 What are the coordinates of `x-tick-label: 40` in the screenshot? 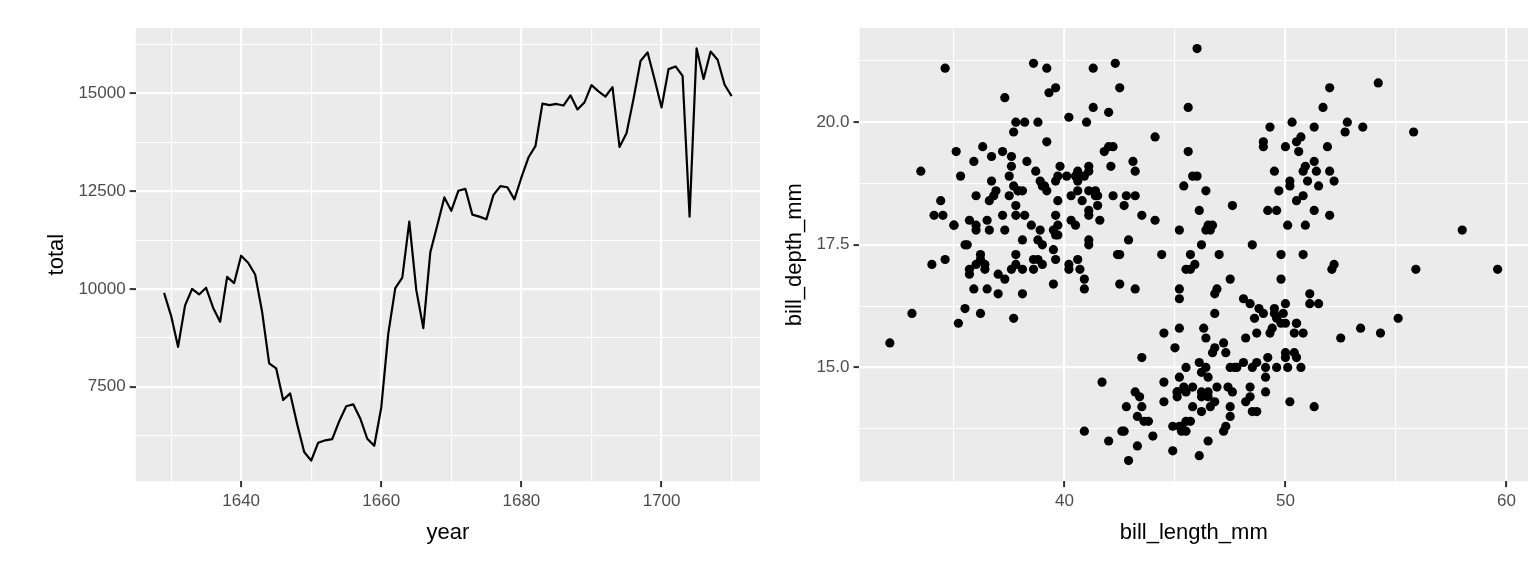 It's located at (1064, 501).